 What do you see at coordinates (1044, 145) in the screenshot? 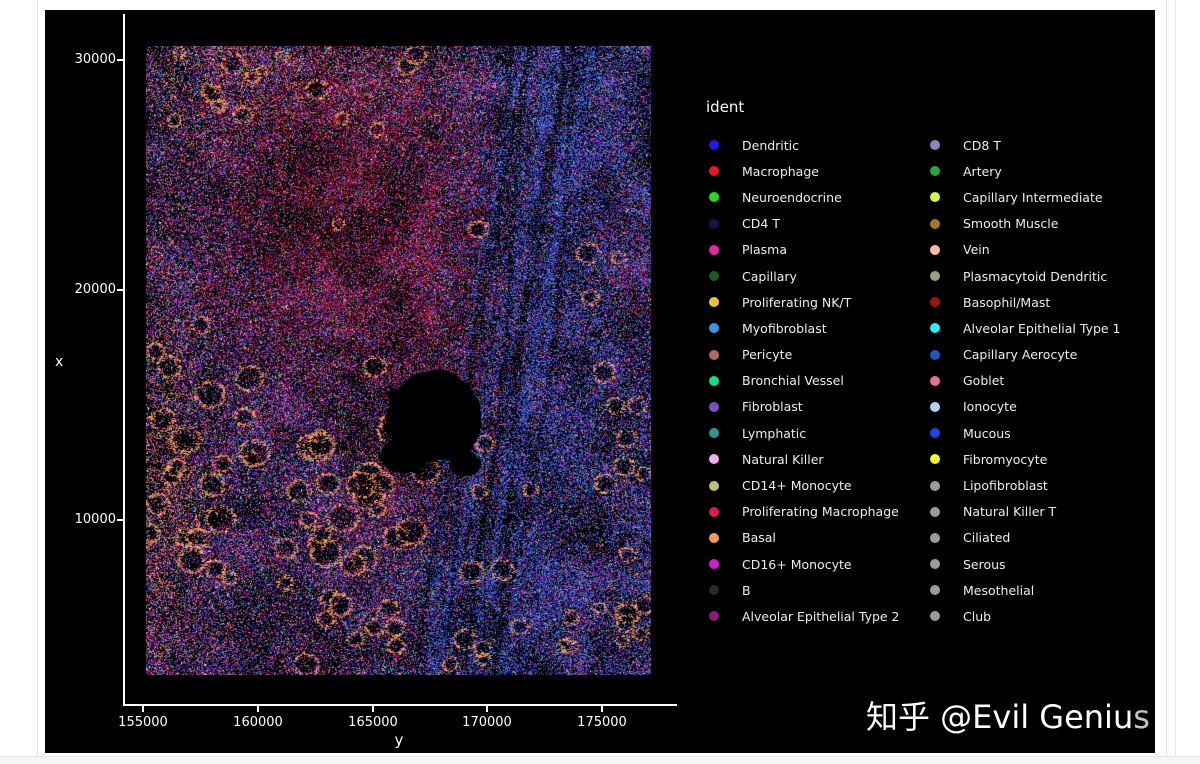
I see `legend-item: CD8 T` at bounding box center [1044, 145].